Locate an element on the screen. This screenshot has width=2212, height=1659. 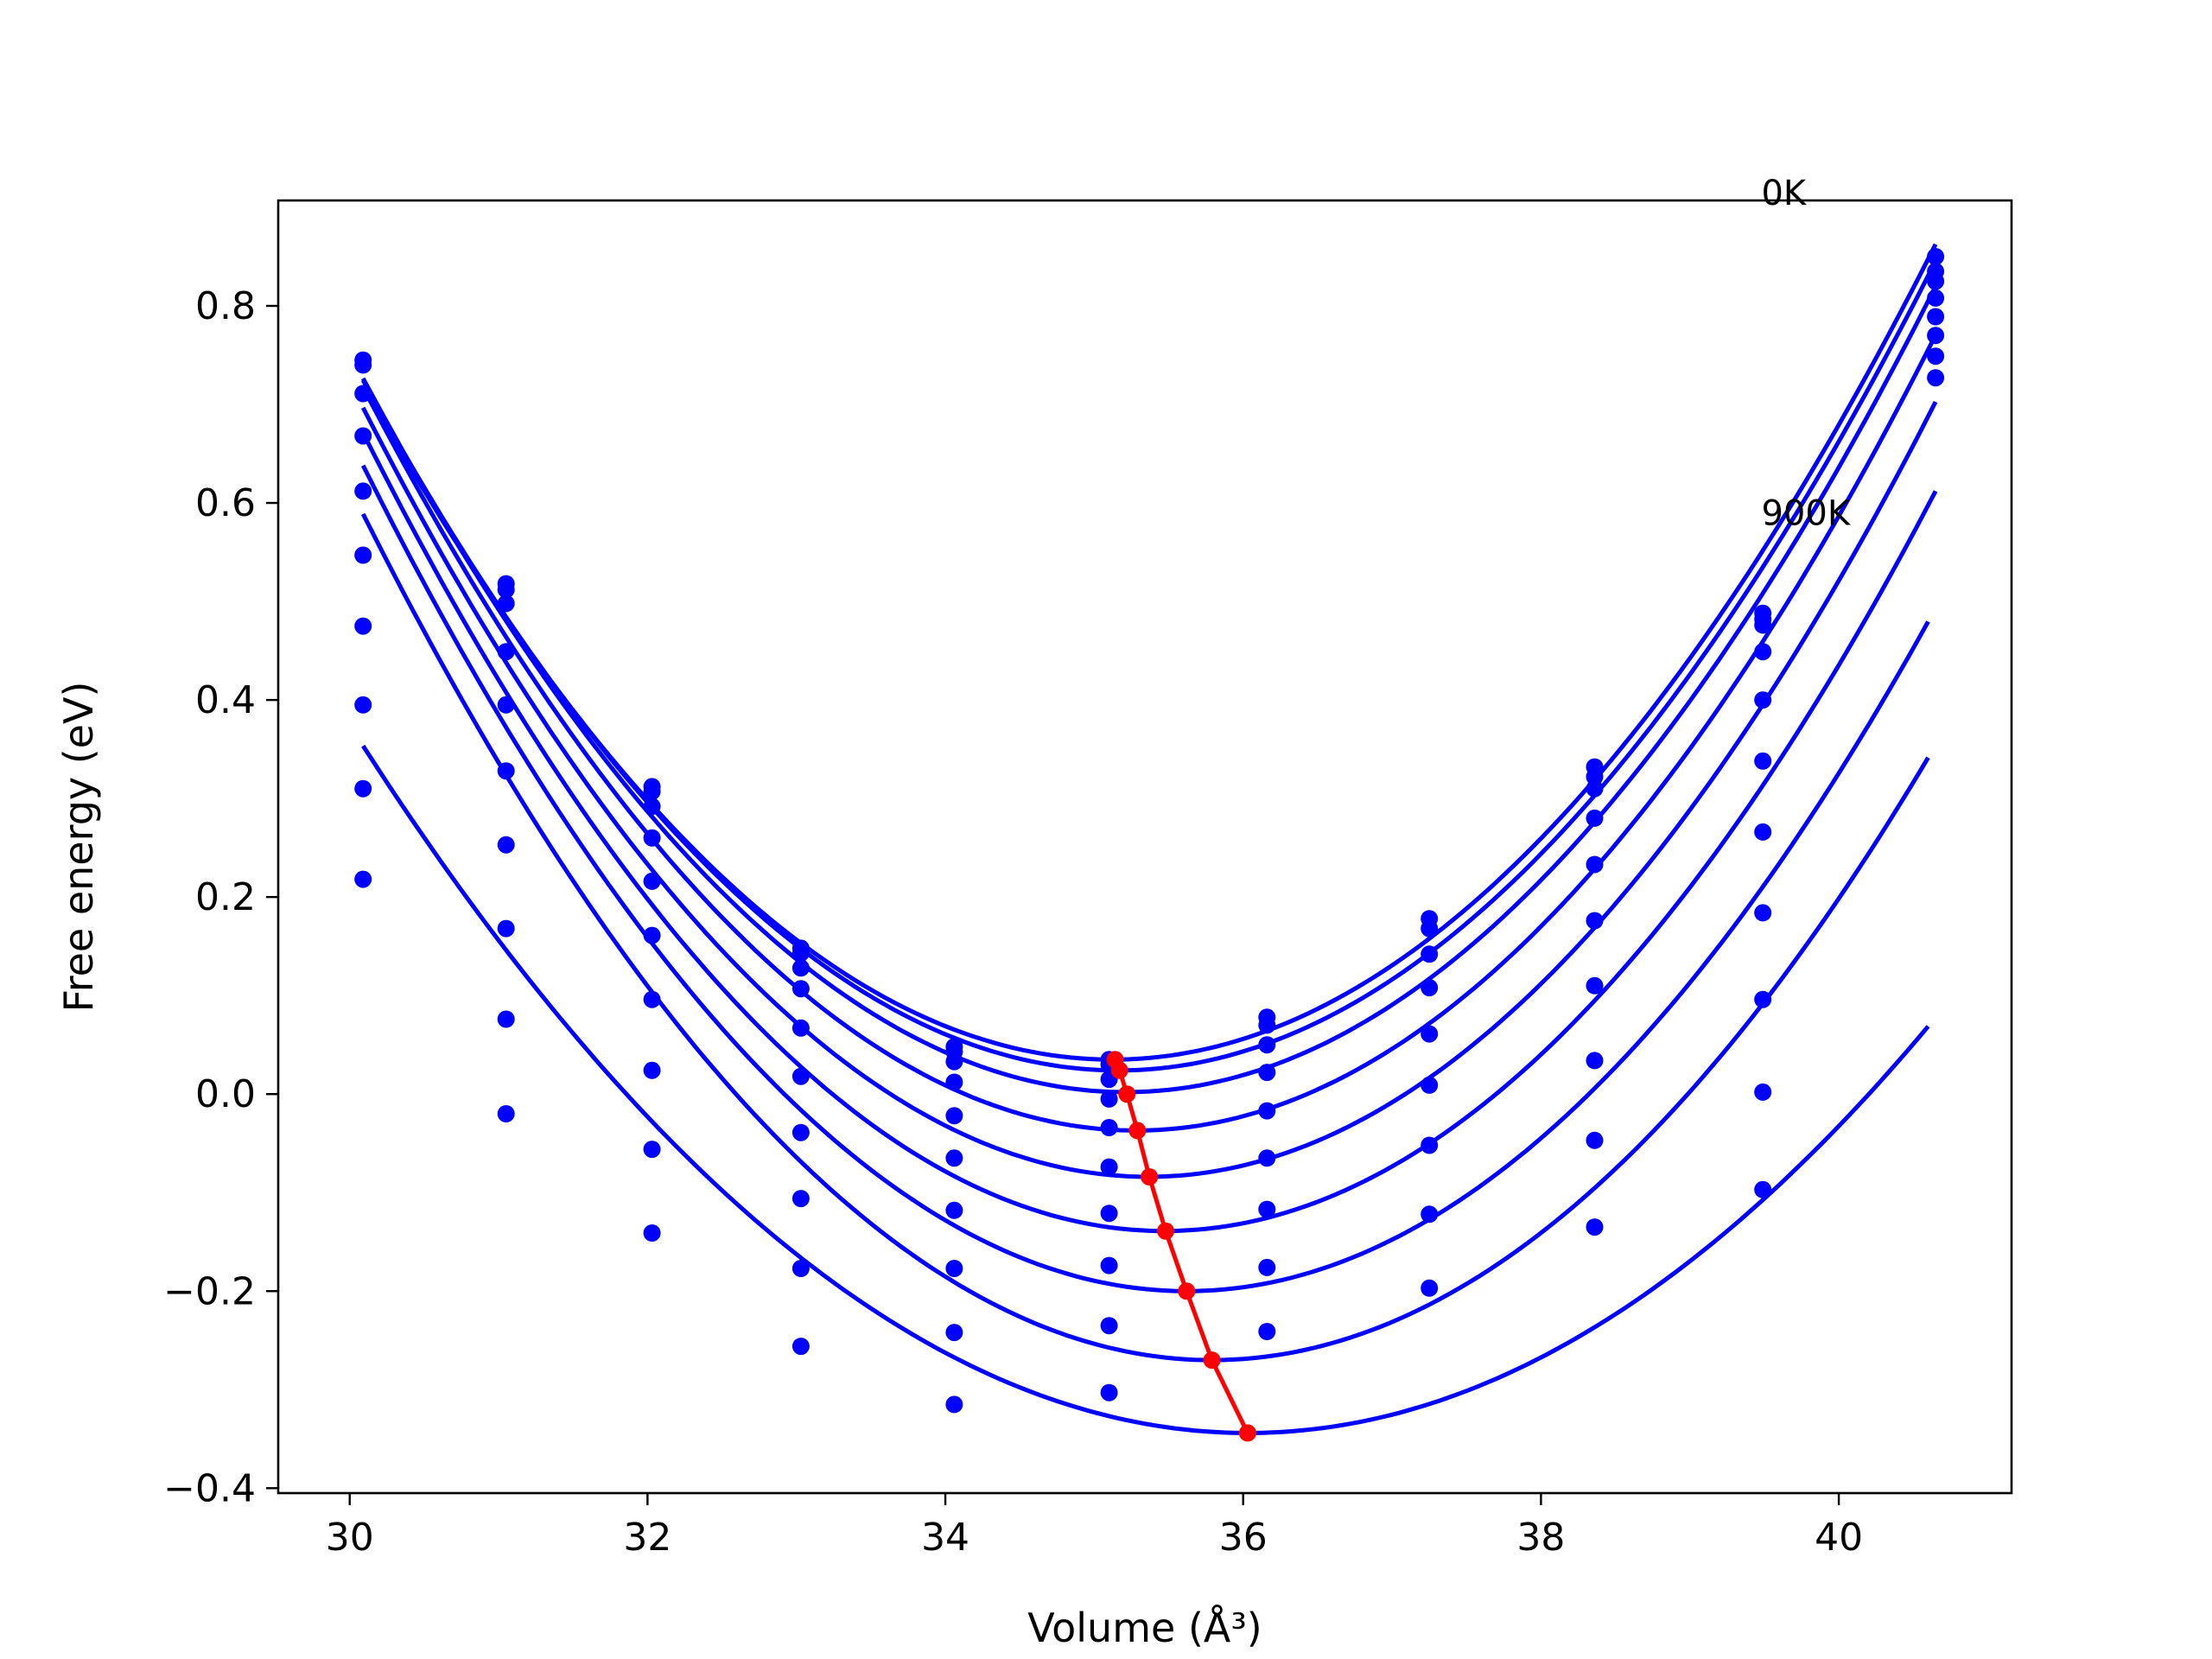
y-tick-label: −0.2 is located at coordinates (209, 1291).